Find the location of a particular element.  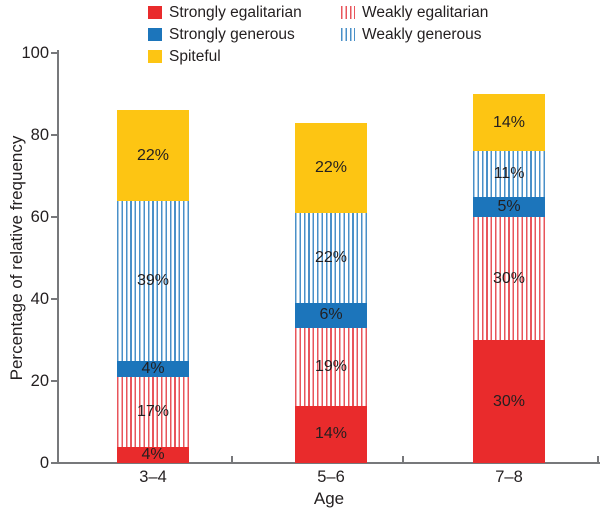

x-tick-label: 7–8 is located at coordinates (509, 477).